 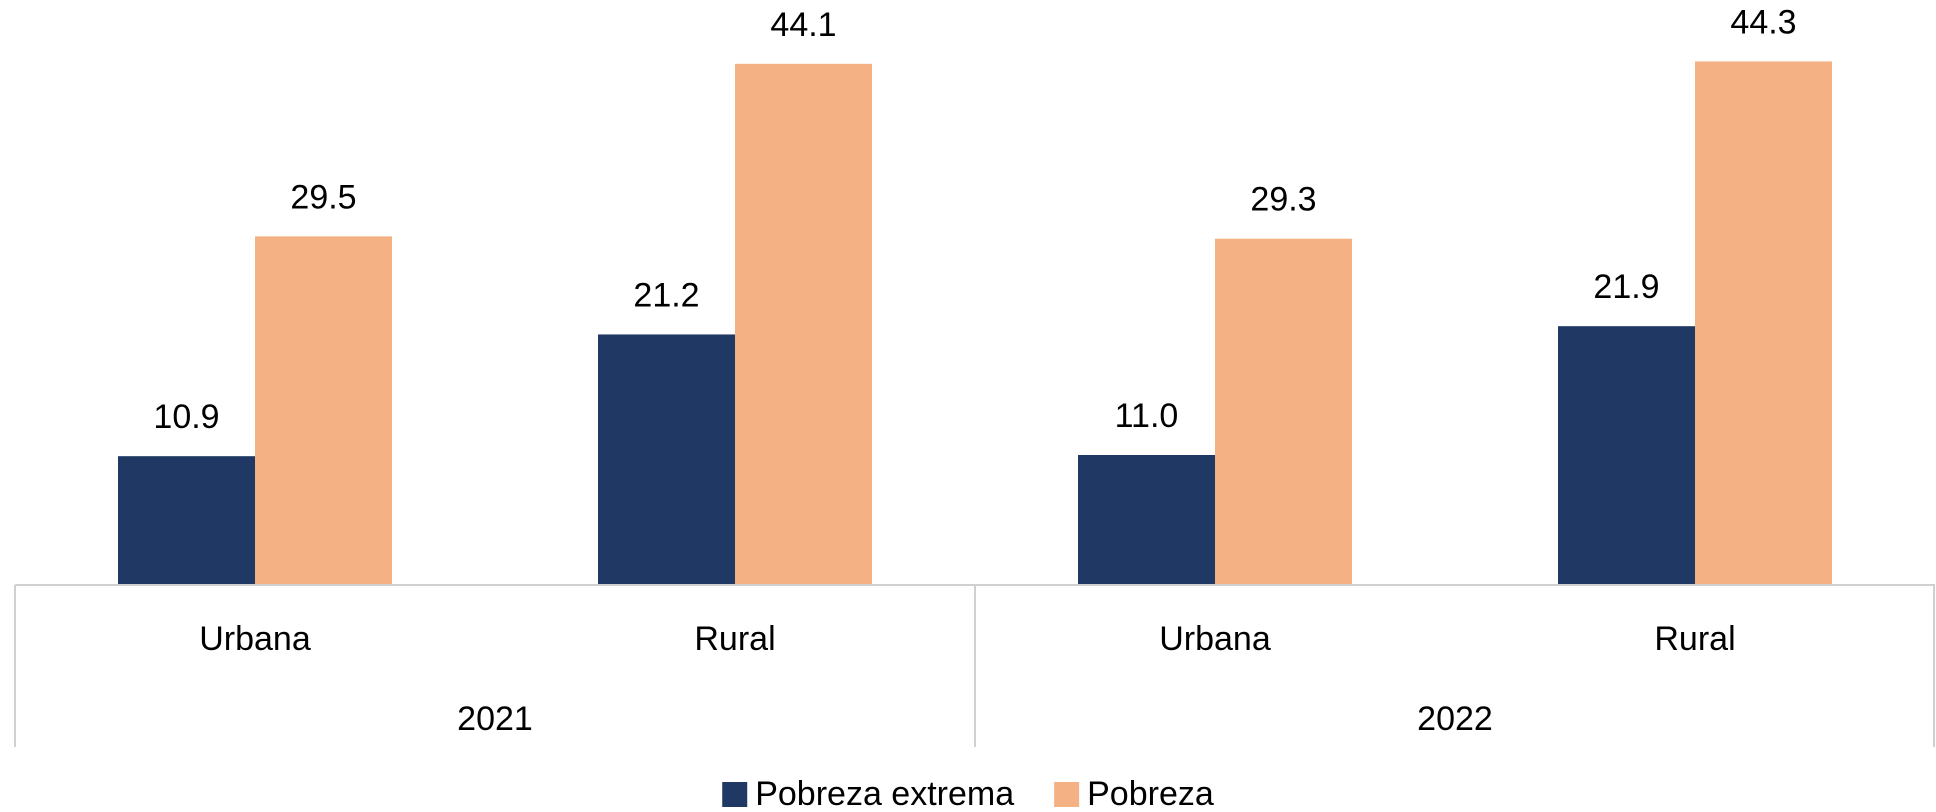 What do you see at coordinates (495, 719) in the screenshot?
I see `group-label: 2021` at bounding box center [495, 719].